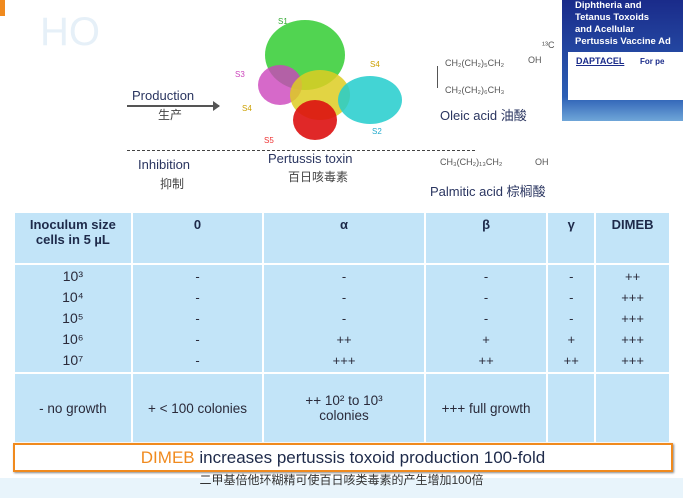 The height and width of the screenshot is (499, 683). Describe the element at coordinates (318, 177) in the screenshot. I see `toxin-zh: 百日咳毒素` at that location.